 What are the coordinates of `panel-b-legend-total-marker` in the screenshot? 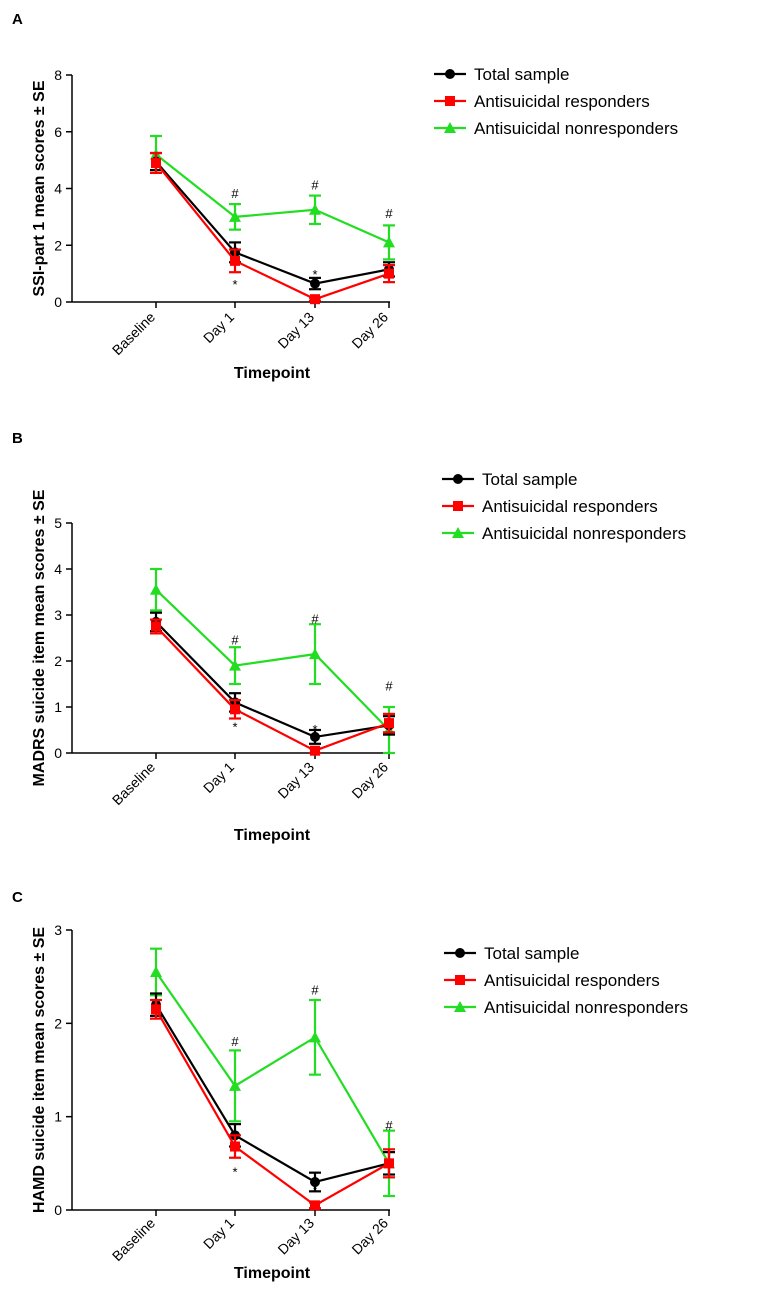 It's located at (458, 479).